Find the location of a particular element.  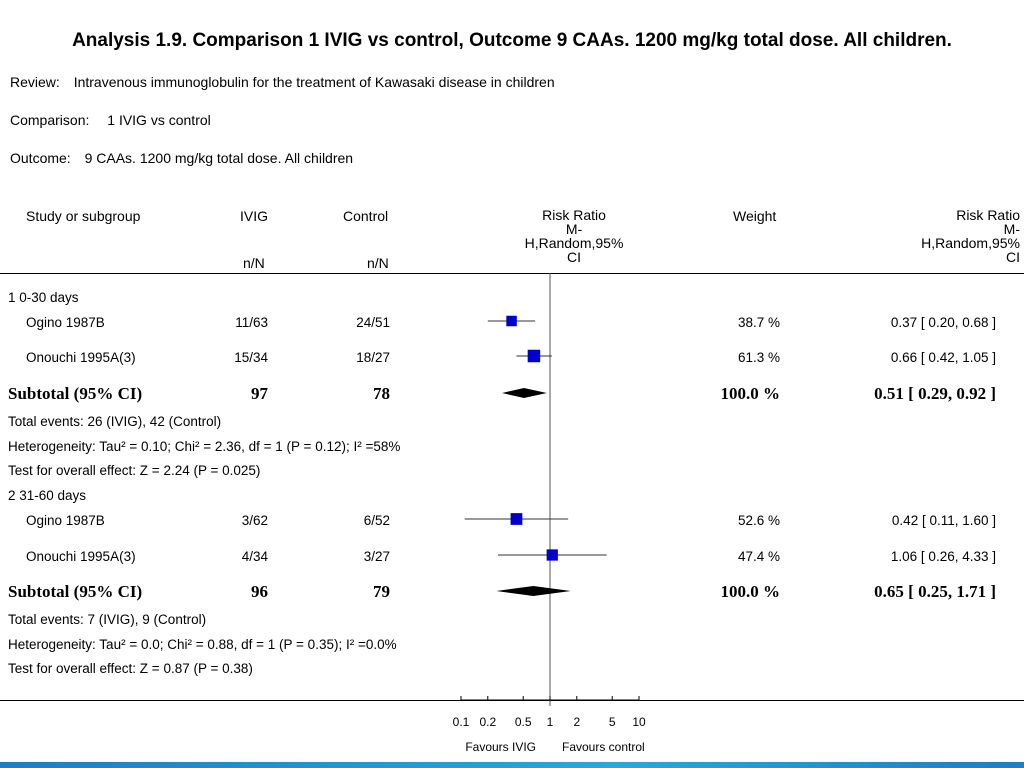

x-tick-label: 0.5 is located at coordinates (523, 722).